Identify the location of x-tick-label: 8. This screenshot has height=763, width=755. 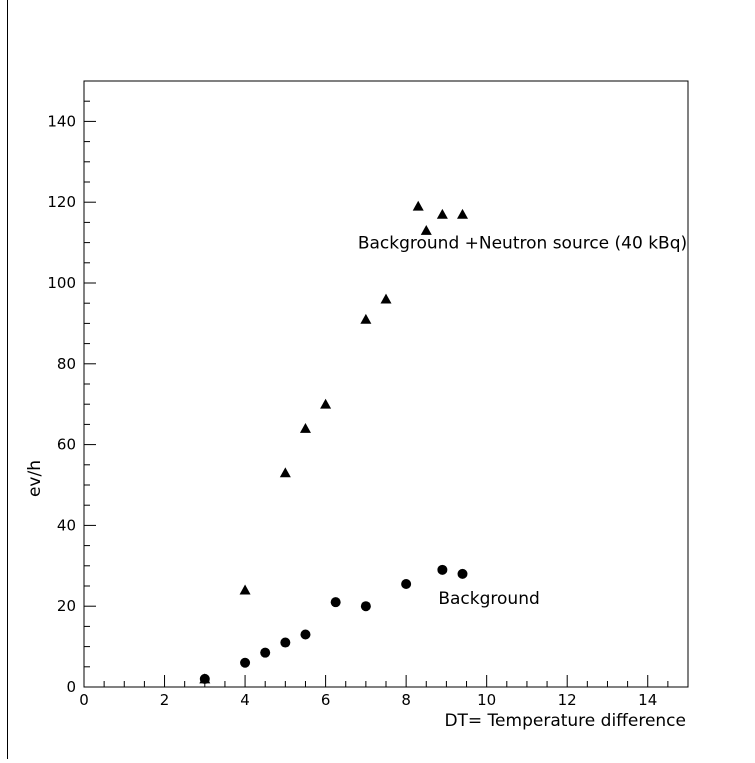
(406, 700).